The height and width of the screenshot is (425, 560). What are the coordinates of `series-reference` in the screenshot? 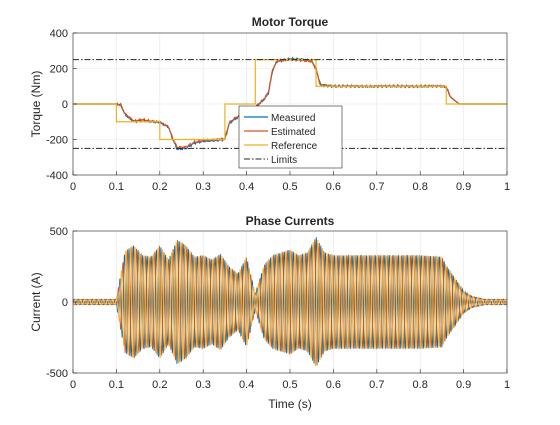 It's located at (290, 100).